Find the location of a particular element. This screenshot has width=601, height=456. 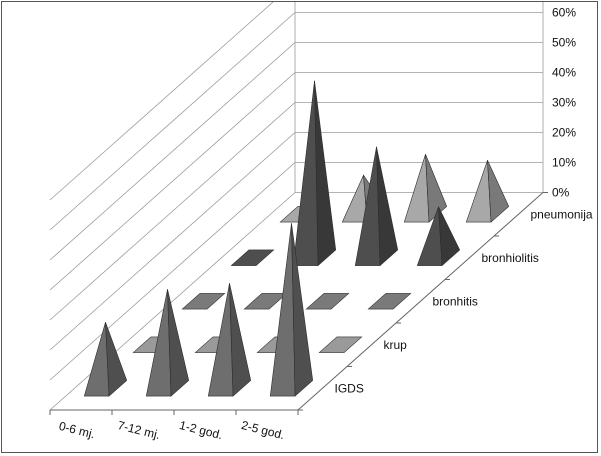

x-tick-label: 0-6 mj. is located at coordinates (76, 430).